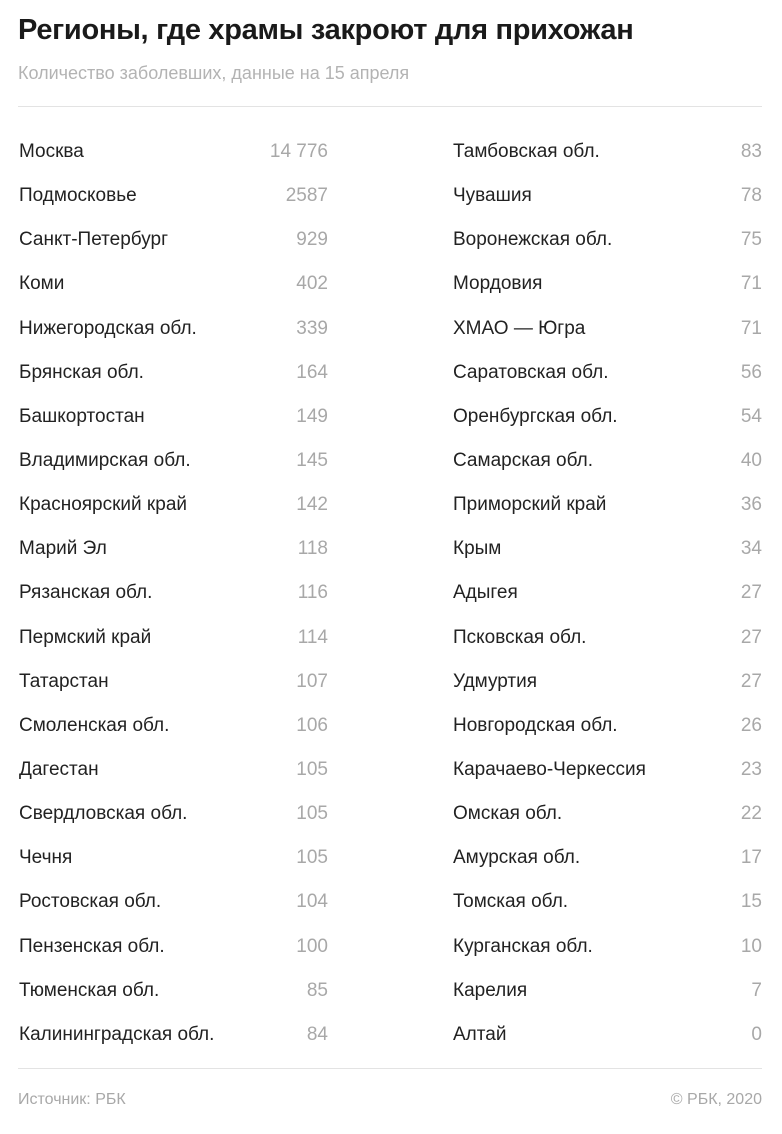 The height and width of the screenshot is (1134, 782). Describe the element at coordinates (607, 682) in the screenshot. I see `table-row: Удмуртия 27` at that location.